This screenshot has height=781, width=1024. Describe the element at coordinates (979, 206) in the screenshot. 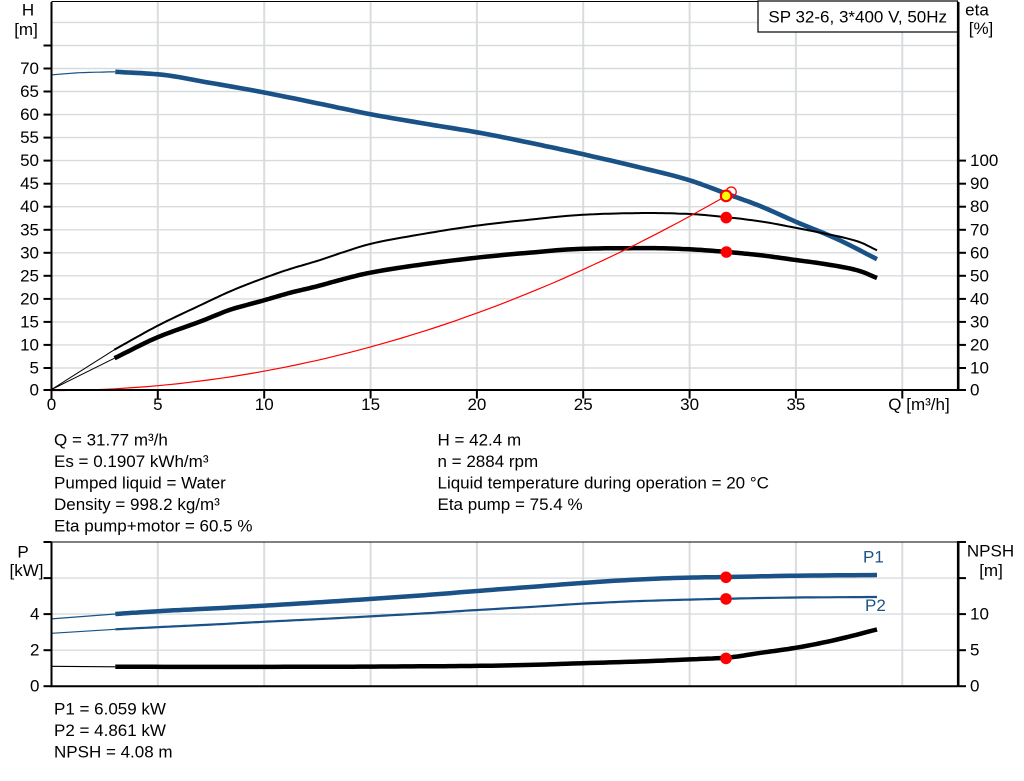

I see `svg-text: 80` at that location.